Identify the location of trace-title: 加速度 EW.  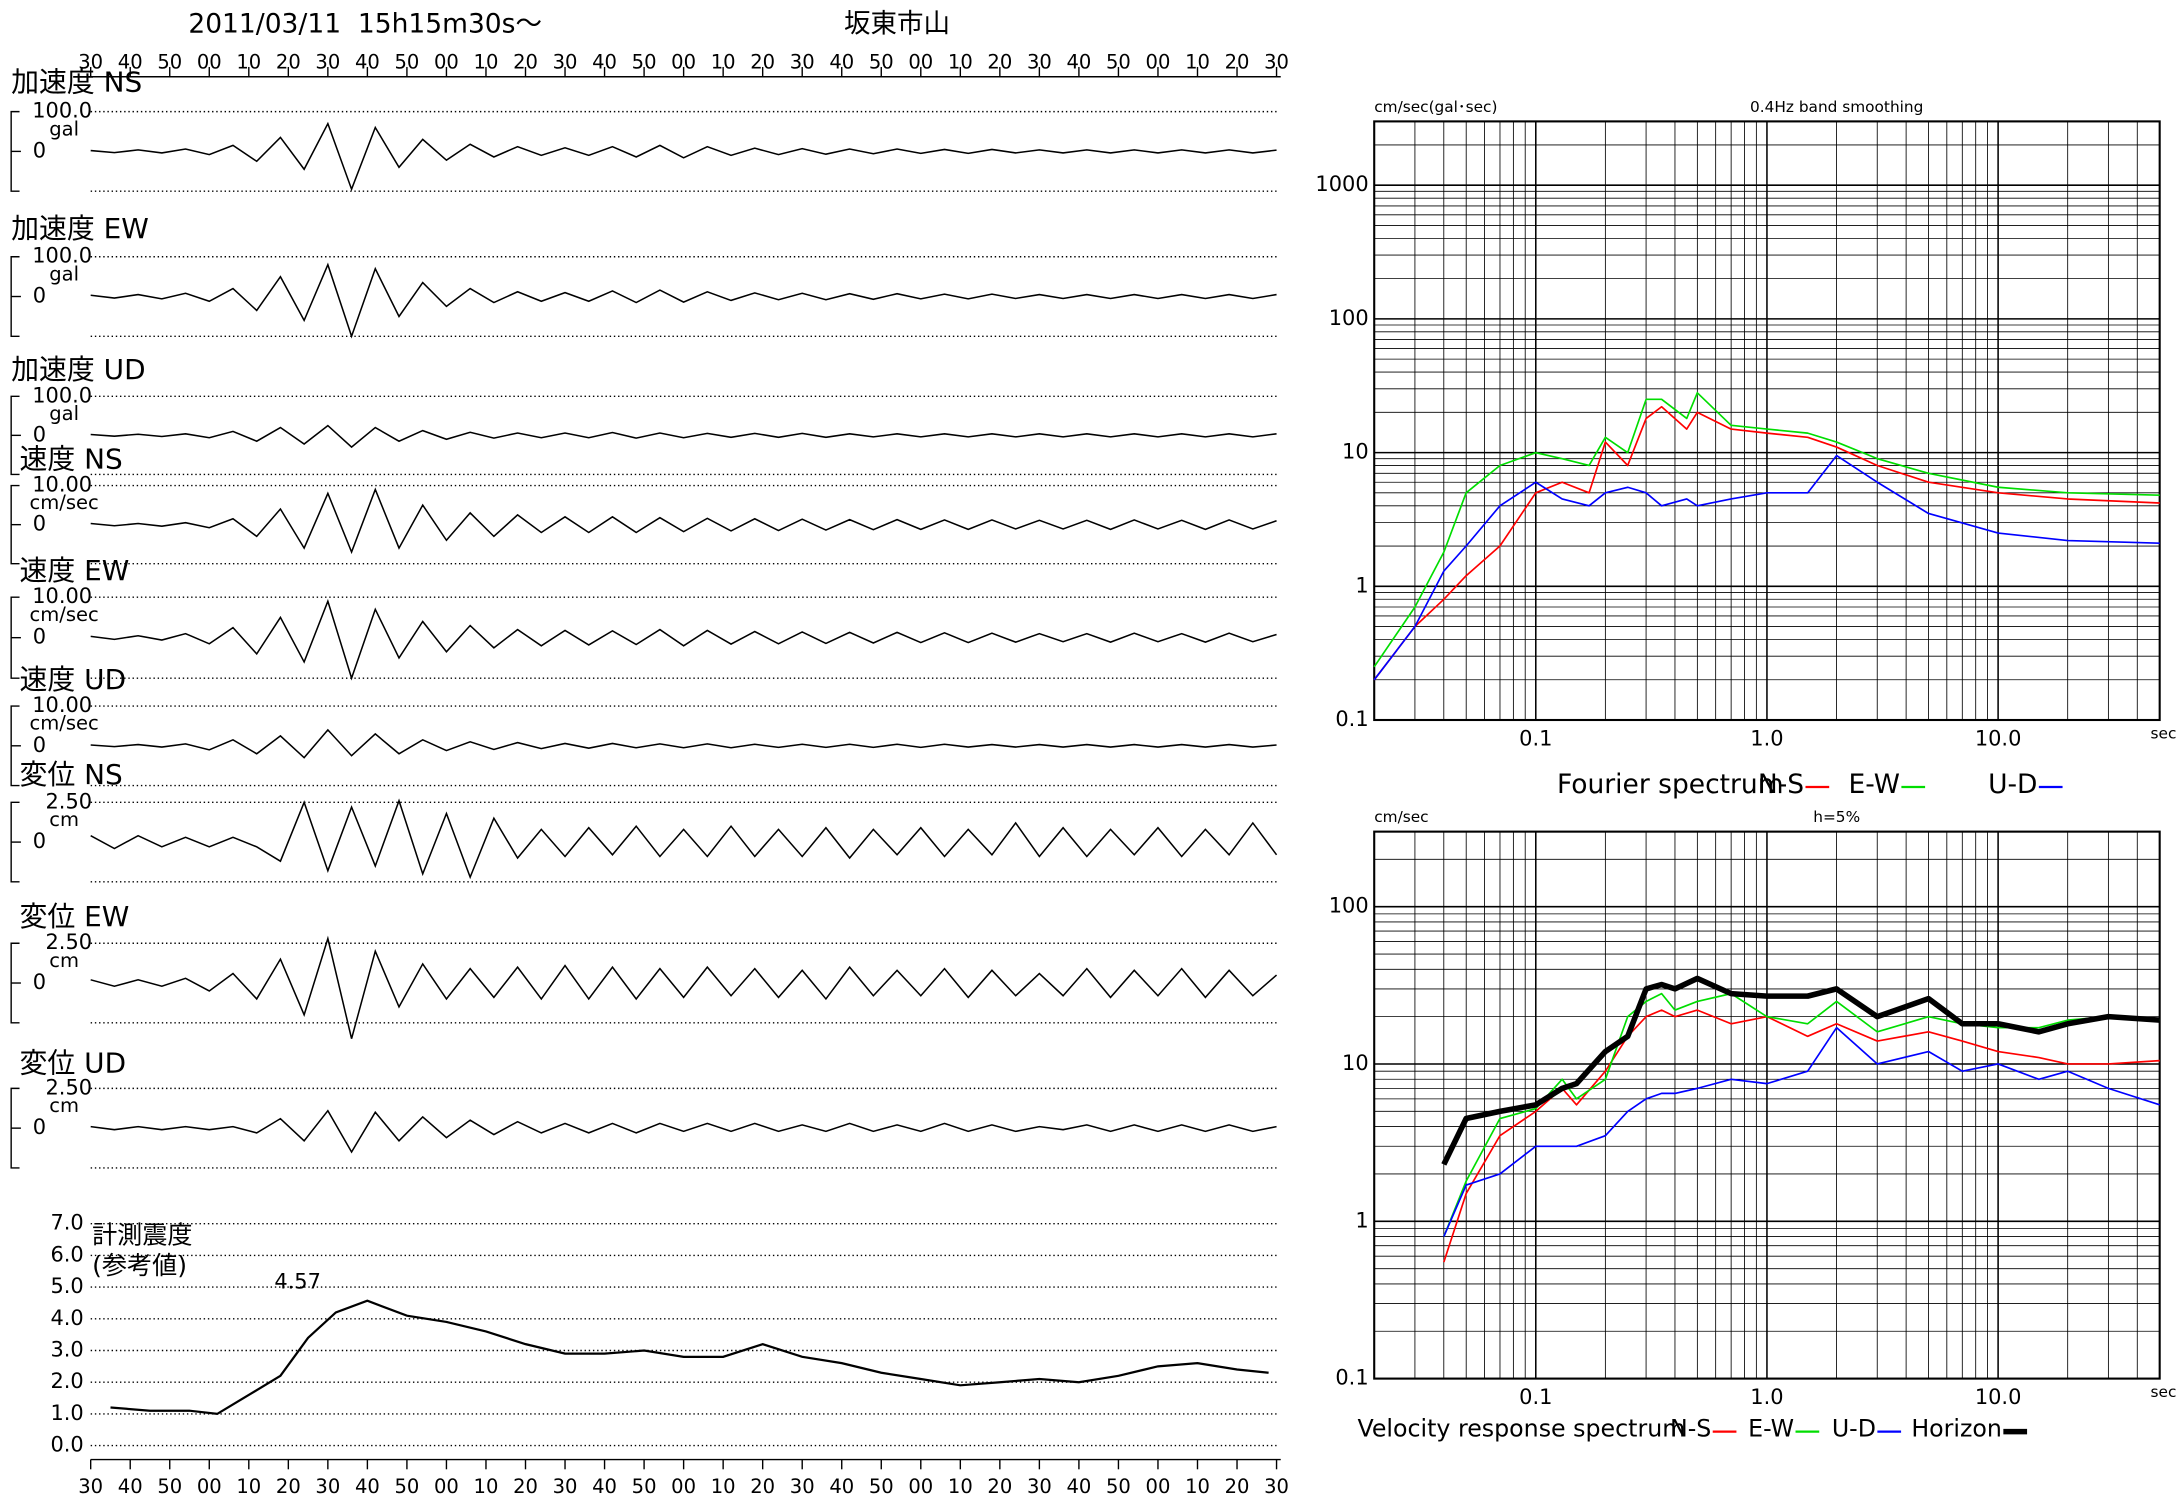
(80, 228).